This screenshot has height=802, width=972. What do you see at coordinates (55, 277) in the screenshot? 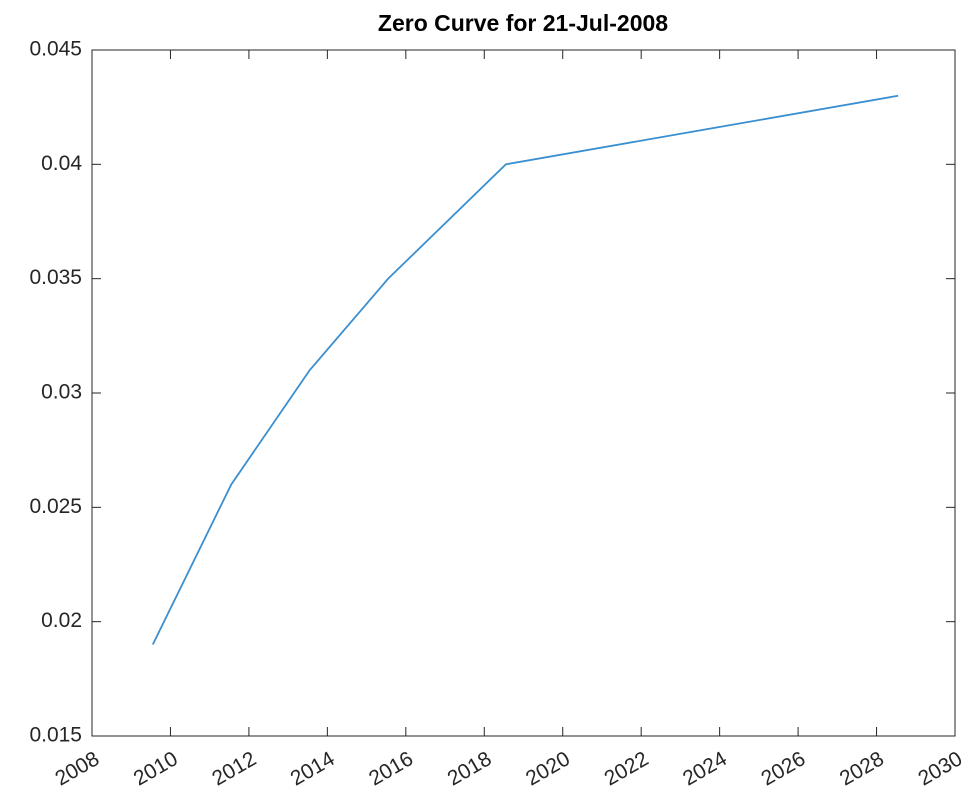
I see `y-tick-label: 0.035` at bounding box center [55, 277].